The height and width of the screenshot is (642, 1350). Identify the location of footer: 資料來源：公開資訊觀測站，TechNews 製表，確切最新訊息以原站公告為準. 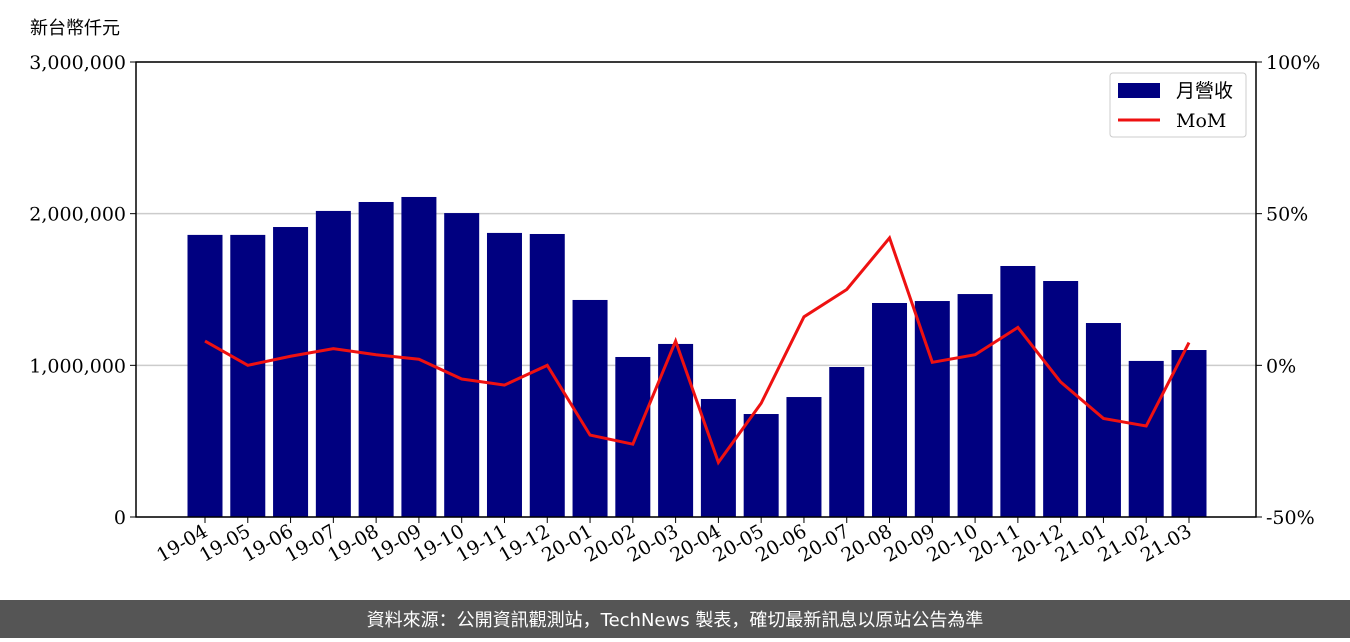
(675, 620).